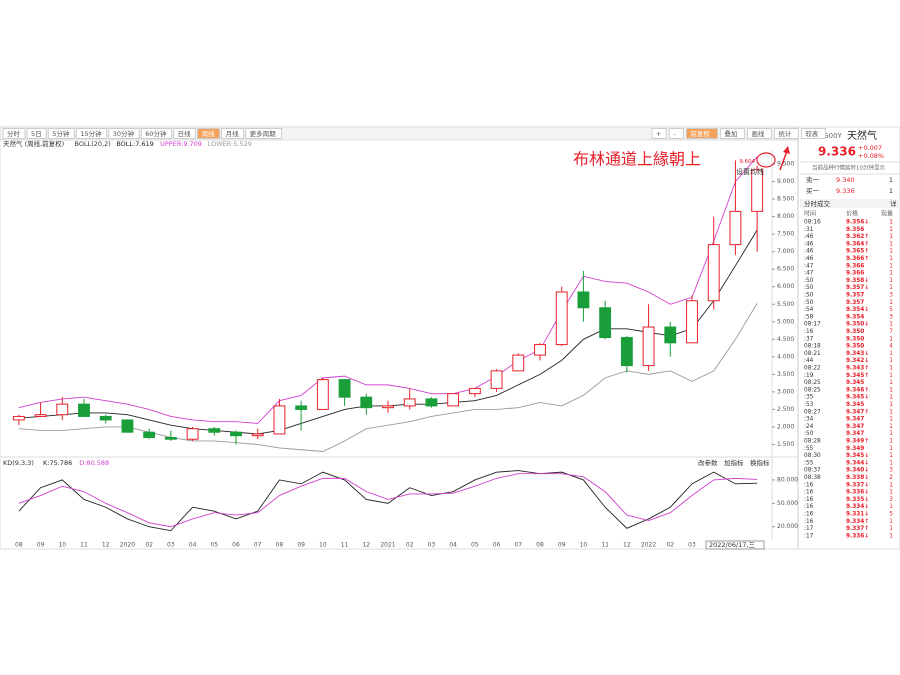 This screenshot has height=675, width=900. I want to click on period-tab-label: 5分钟, so click(61, 133).